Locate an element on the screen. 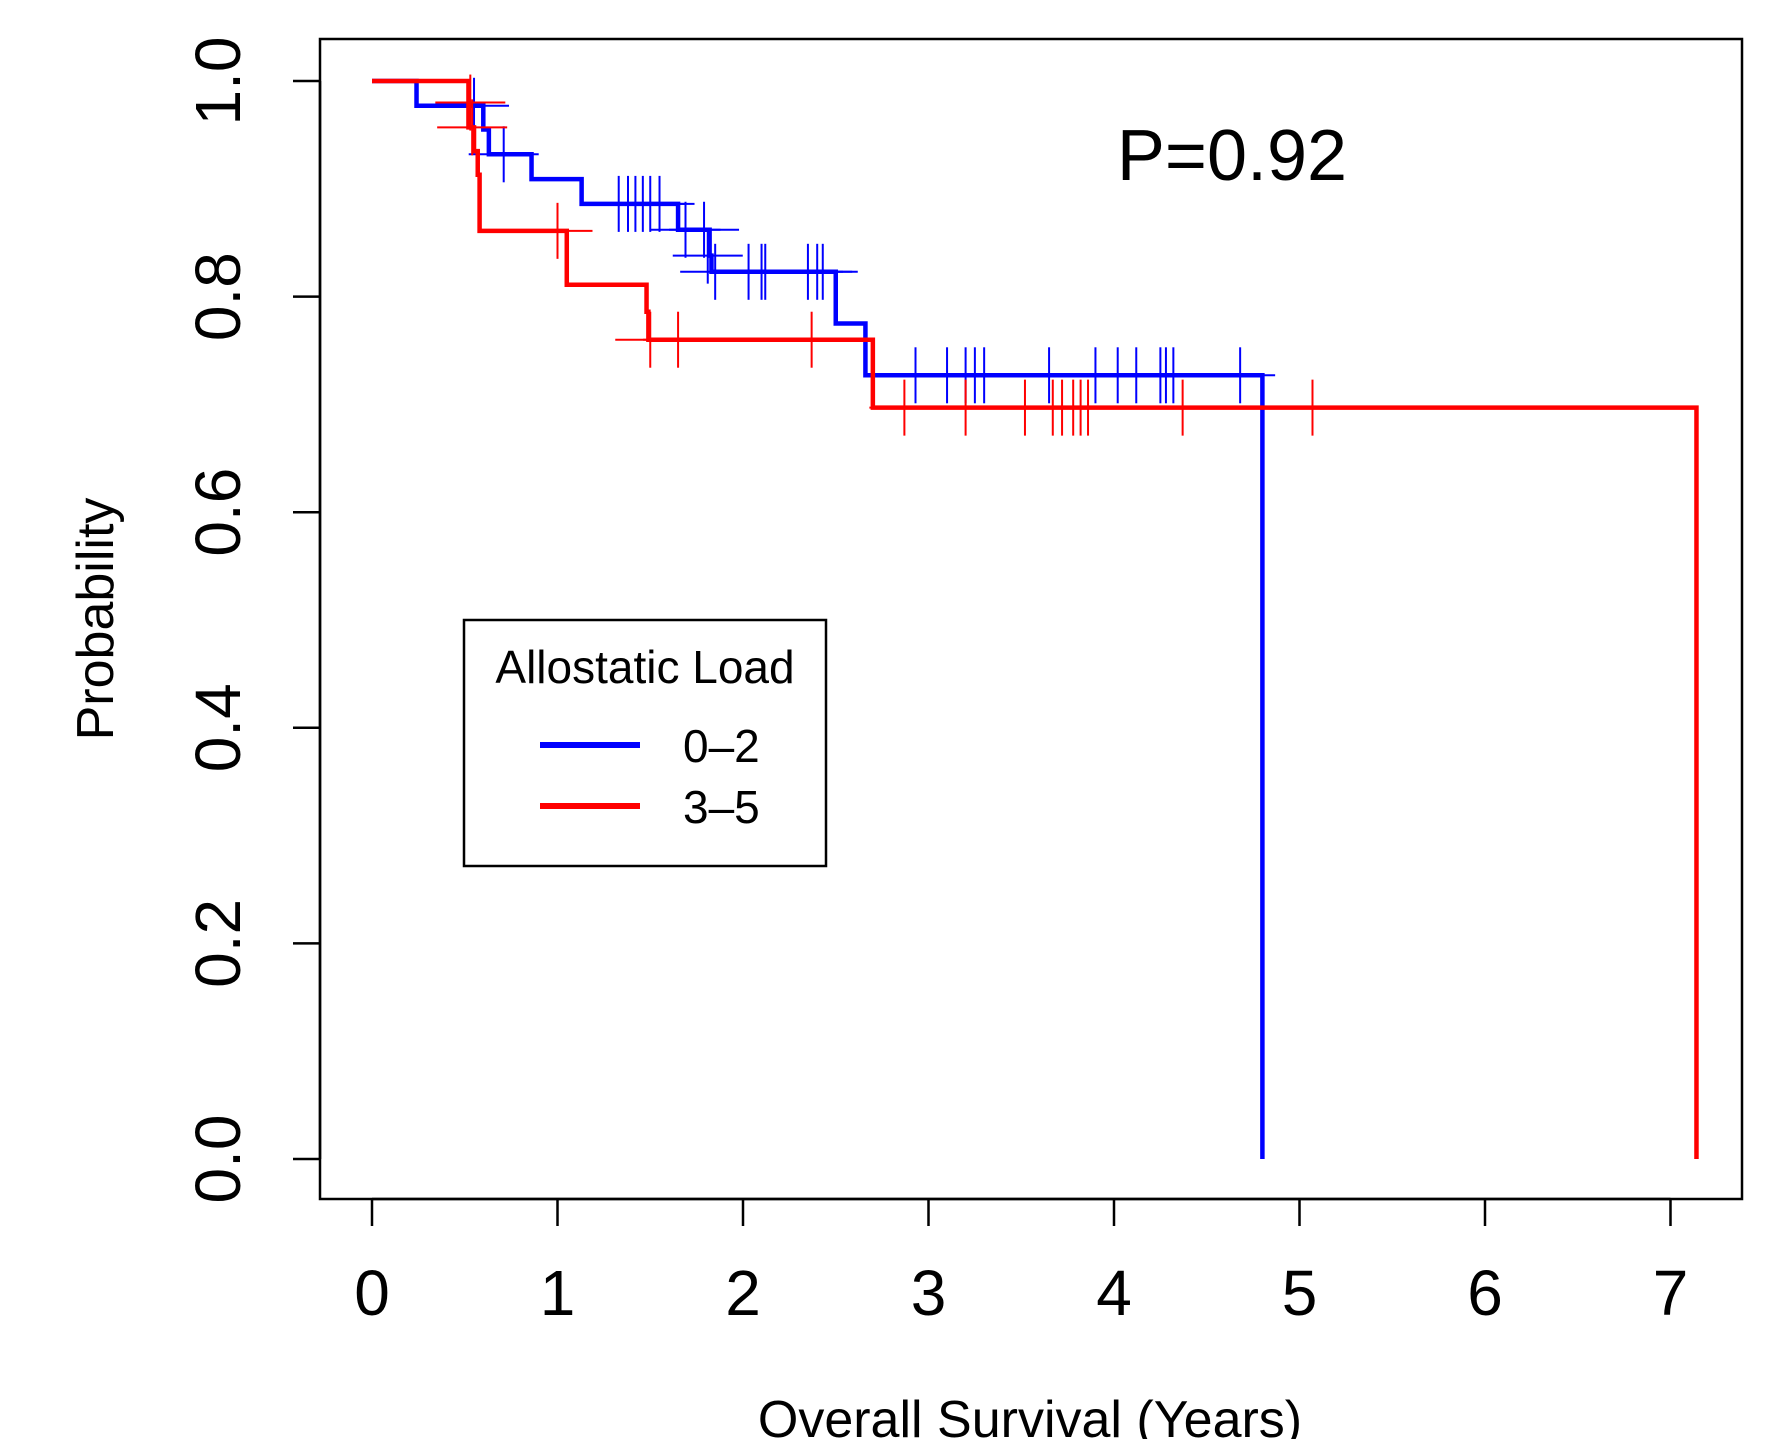 This screenshot has height=1439, width=1770. x-tick-label: 5 is located at coordinates (1300, 1293).